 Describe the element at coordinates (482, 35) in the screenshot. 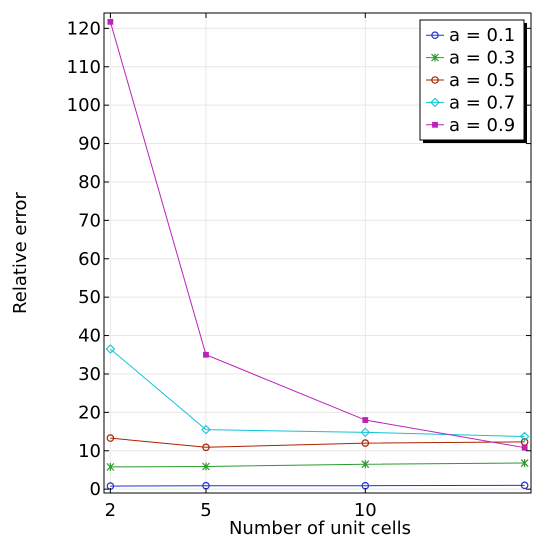

I see `legend-label: a = 0.1` at that location.